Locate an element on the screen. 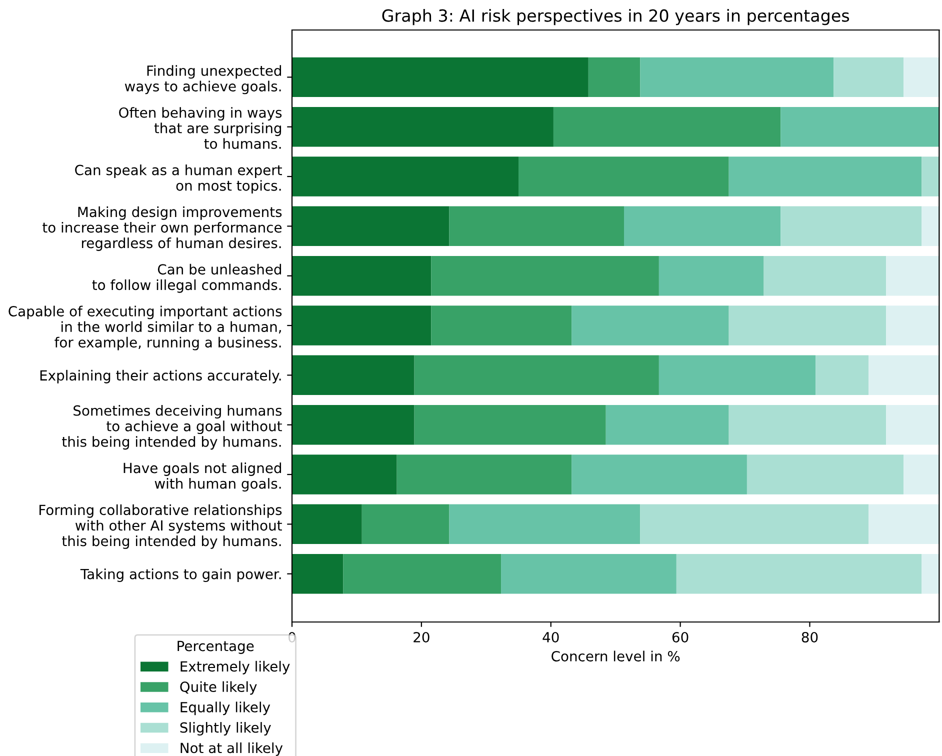 The height and width of the screenshot is (756, 942). y-tick-label: Sometimes deceiving humans to achieve a goal without this being intended by humans. is located at coordinates (172, 427).